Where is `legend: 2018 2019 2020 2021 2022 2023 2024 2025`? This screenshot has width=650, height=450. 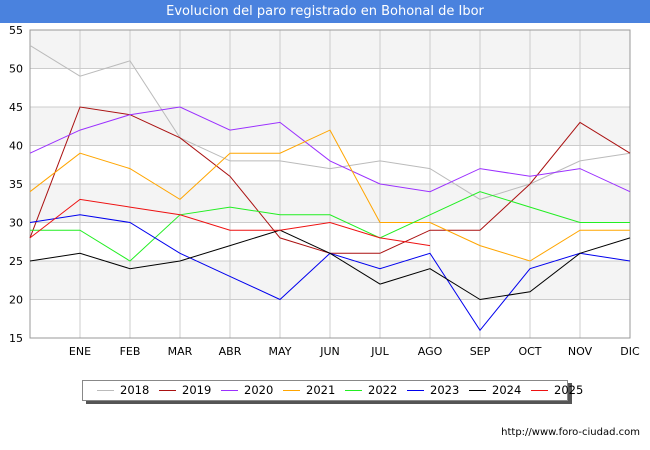 legend: 2018 2019 2020 2021 2022 2023 2024 2025 is located at coordinates (332, 390).